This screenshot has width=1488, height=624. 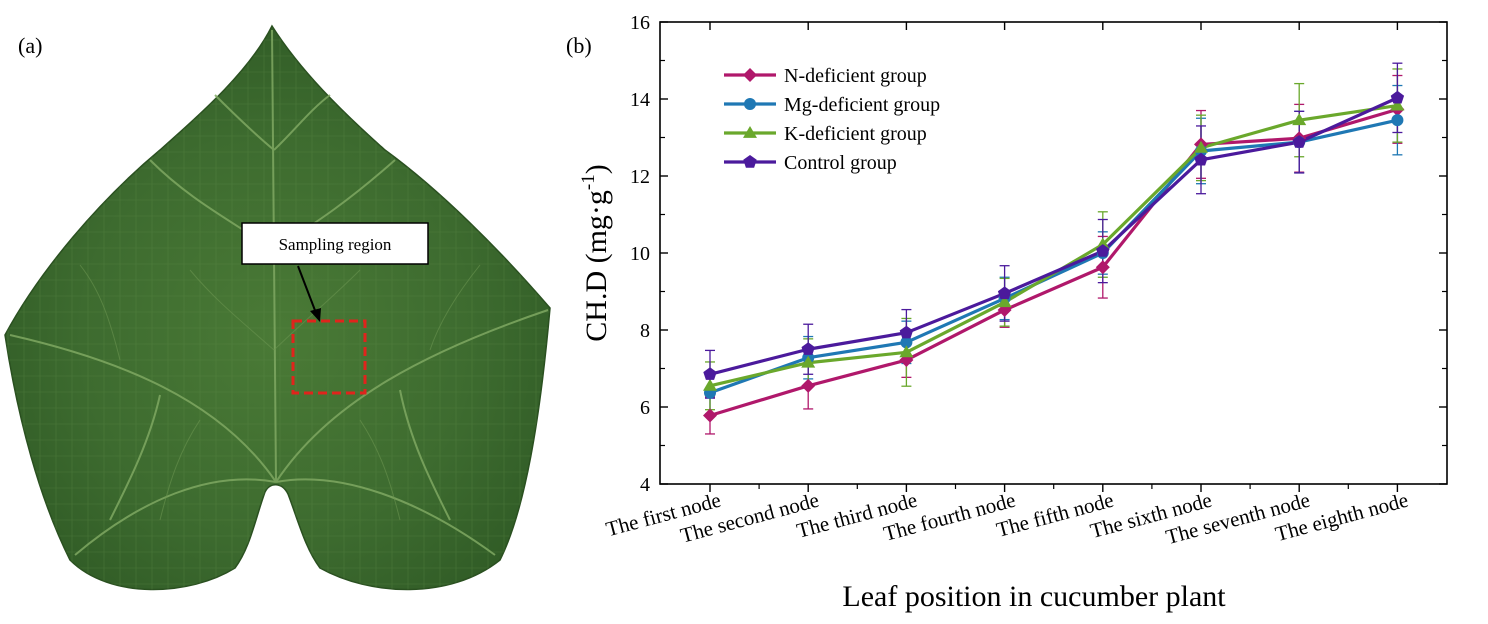 What do you see at coordinates (640, 177) in the screenshot?
I see `y-tick-label: 12` at bounding box center [640, 177].